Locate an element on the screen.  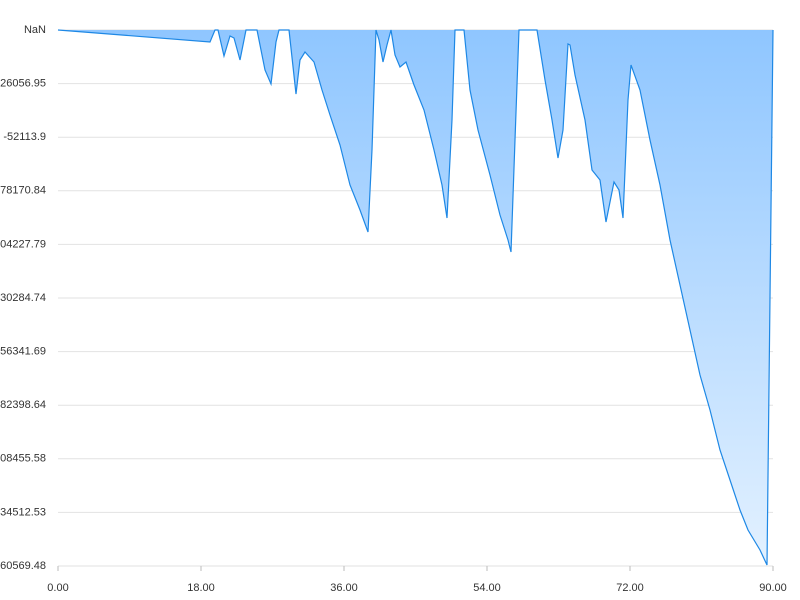
y-tick-label: -52113.9 is located at coordinates (24, 137).